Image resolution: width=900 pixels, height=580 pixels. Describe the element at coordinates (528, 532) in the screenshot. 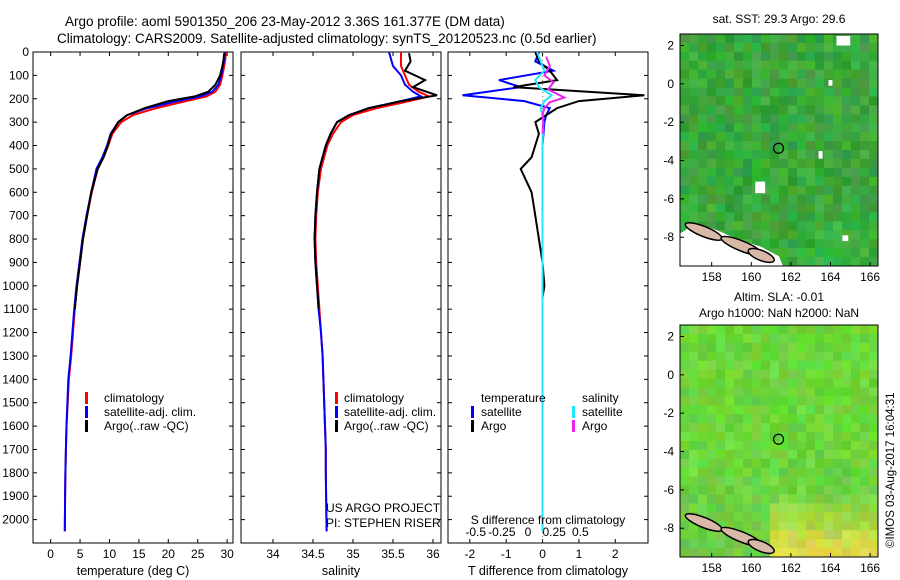

I see `x-tick-label-top: 0` at that location.